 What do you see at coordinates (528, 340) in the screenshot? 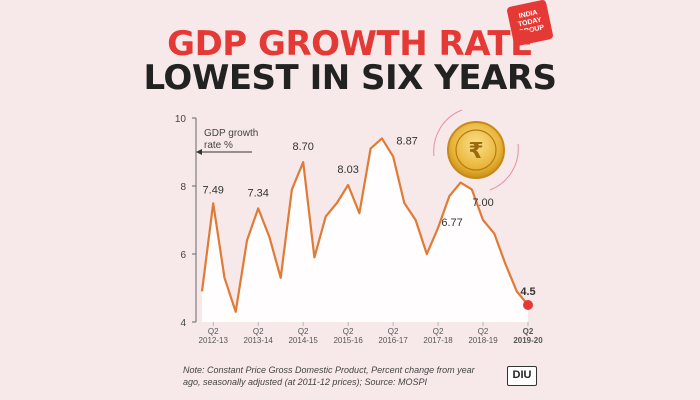
I see `x-tick-year: 2019-20` at bounding box center [528, 340].